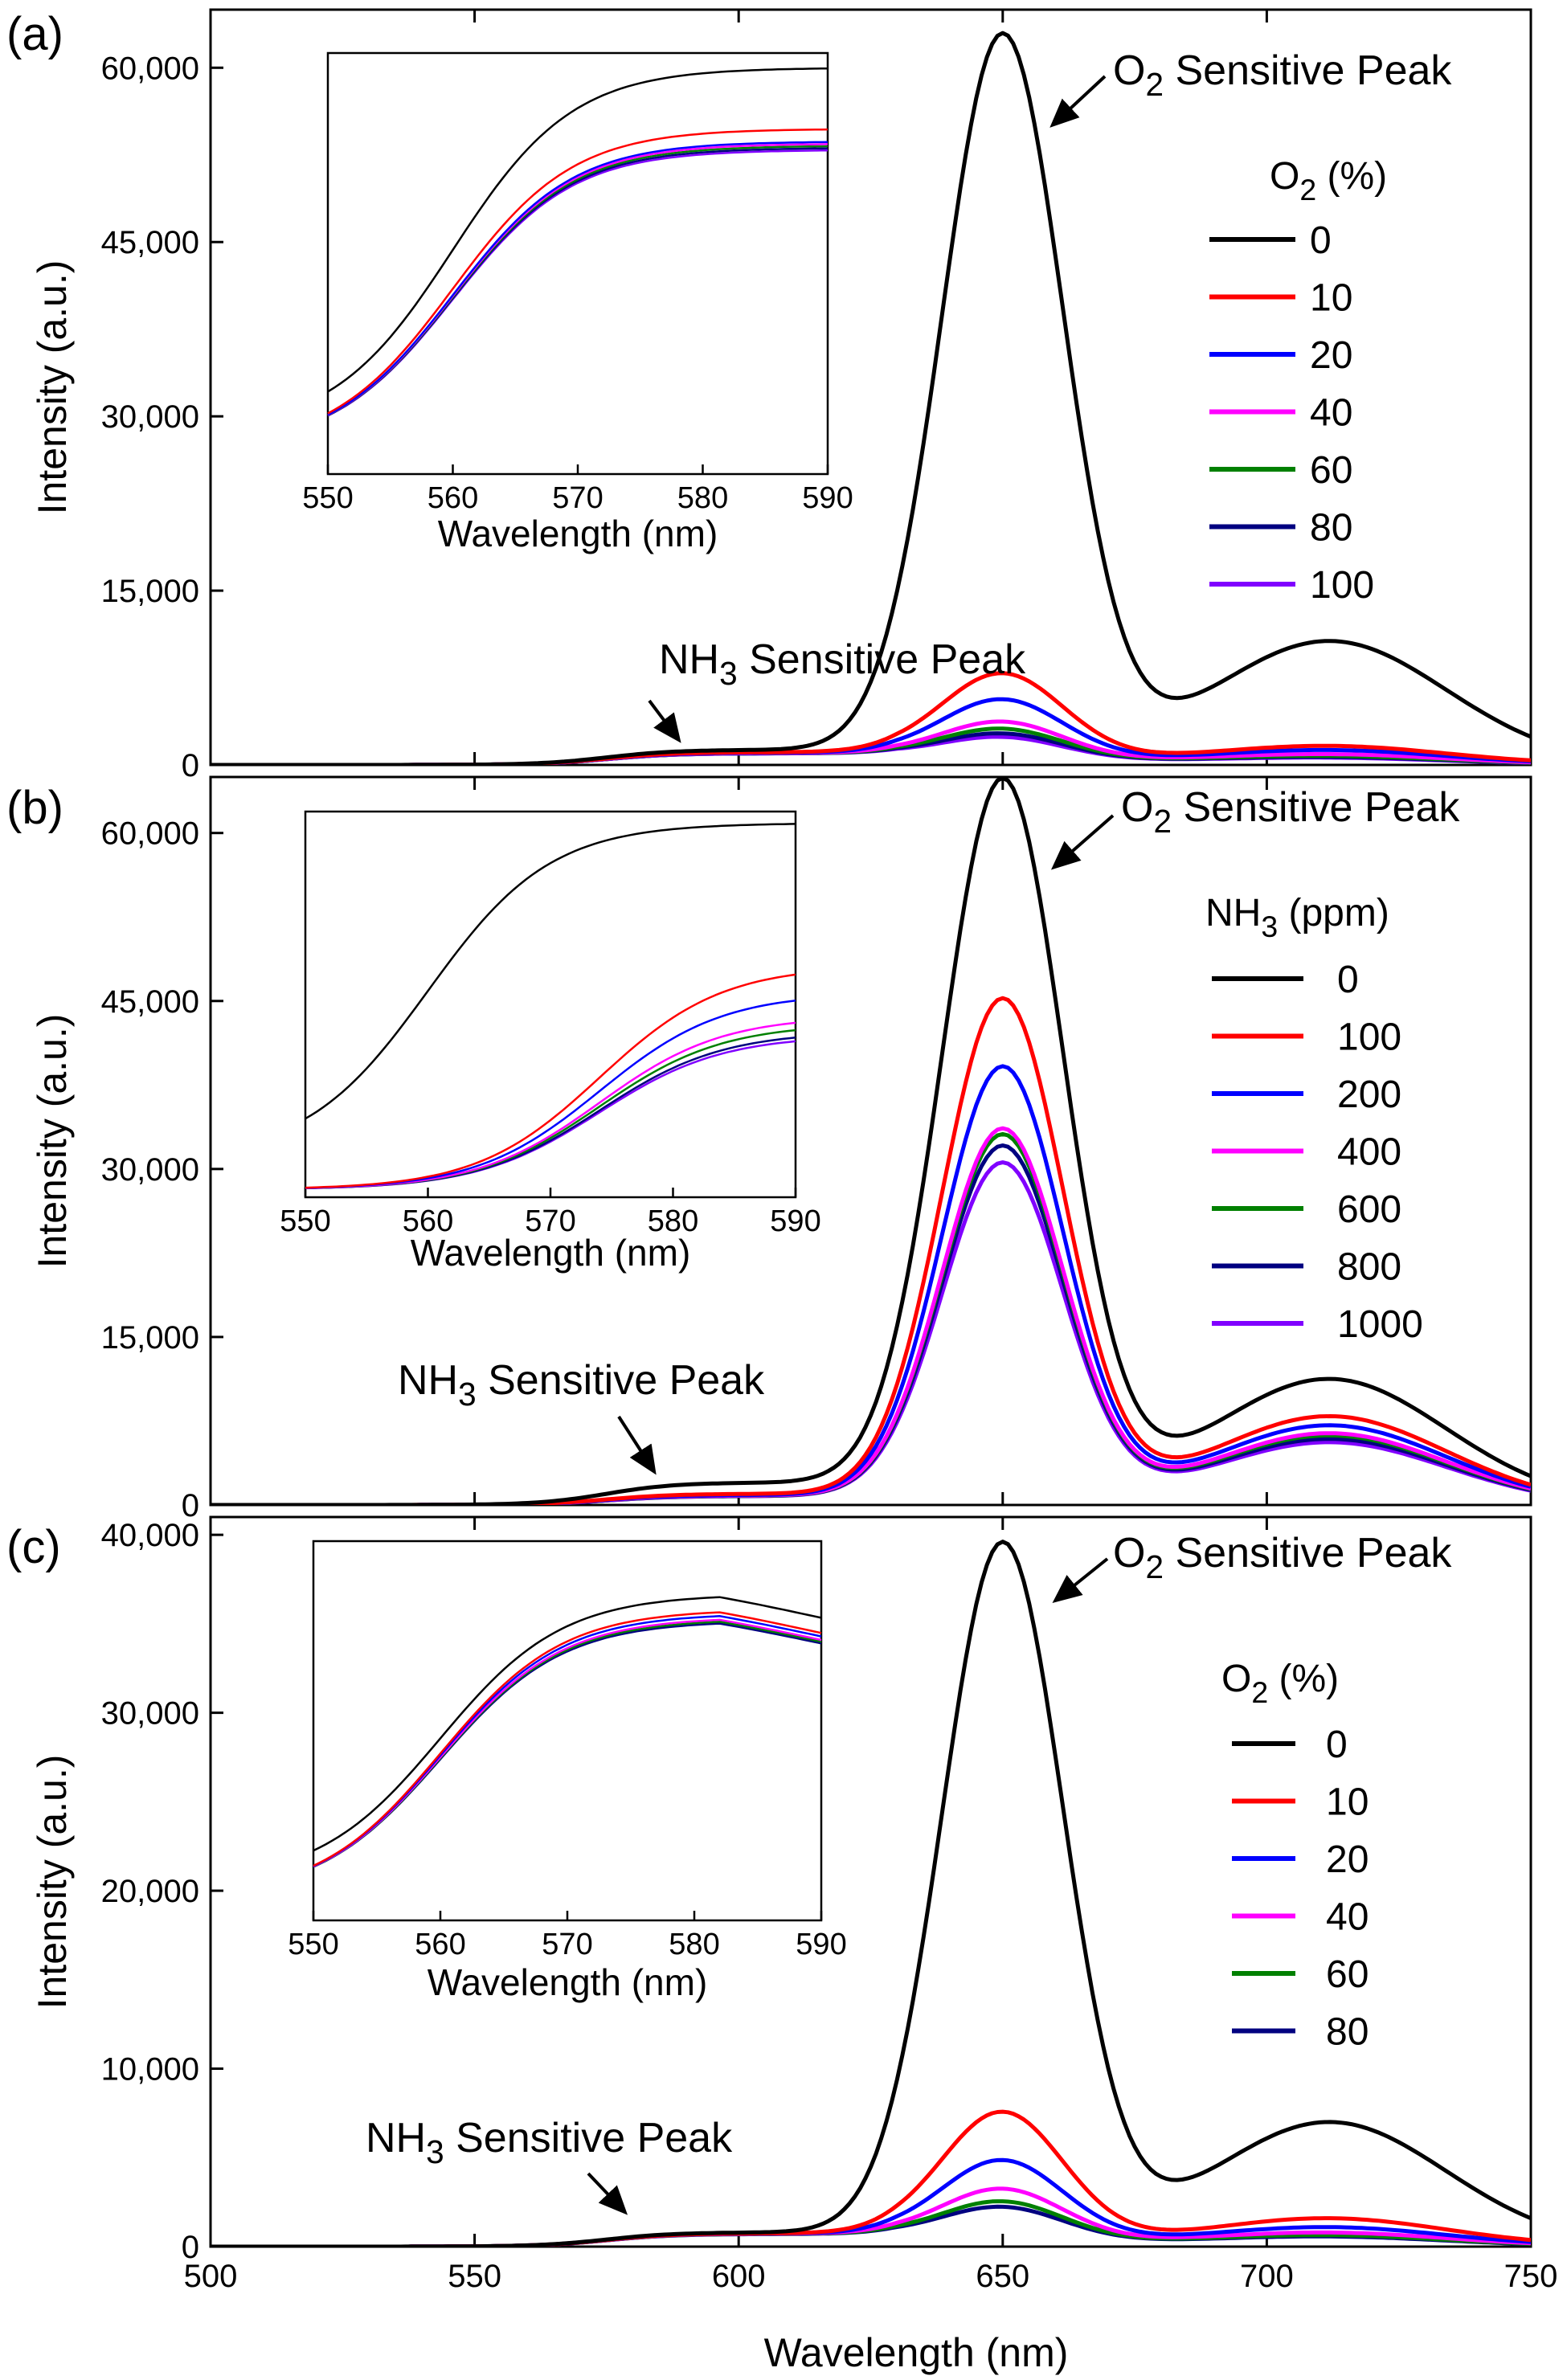  What do you see at coordinates (34, 808) in the screenshot?
I see `panel-label: (b)` at bounding box center [34, 808].